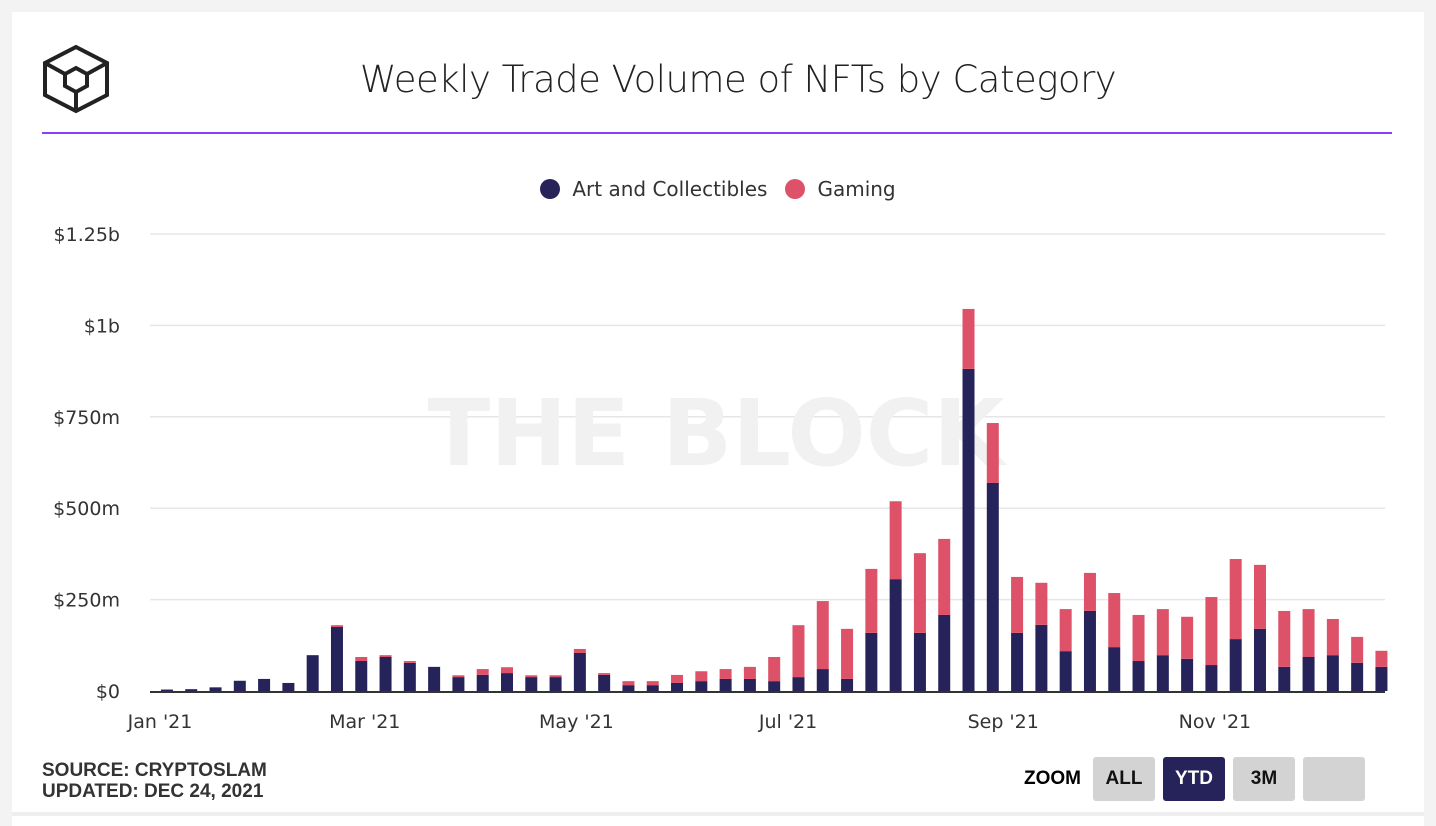 The width and height of the screenshot is (1436, 826). I want to click on legend-item-gaming: Gaming, so click(840, 189).